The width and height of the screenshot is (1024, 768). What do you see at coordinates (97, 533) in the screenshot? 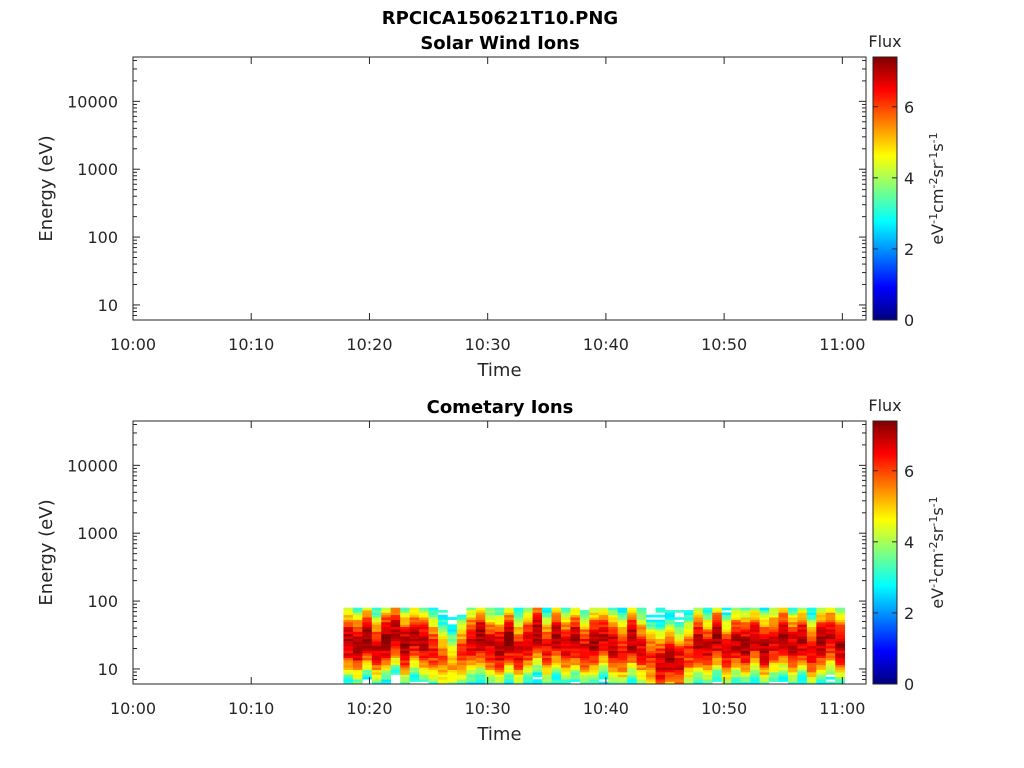
I see `y-tick-label: 1000` at bounding box center [97, 533].